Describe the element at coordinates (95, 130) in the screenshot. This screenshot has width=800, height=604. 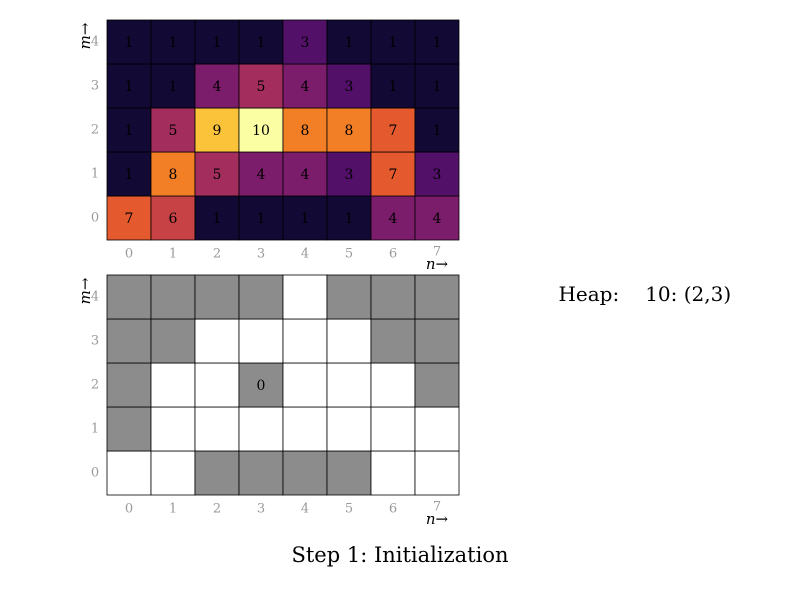
I see `top-y-tick: 2` at that location.